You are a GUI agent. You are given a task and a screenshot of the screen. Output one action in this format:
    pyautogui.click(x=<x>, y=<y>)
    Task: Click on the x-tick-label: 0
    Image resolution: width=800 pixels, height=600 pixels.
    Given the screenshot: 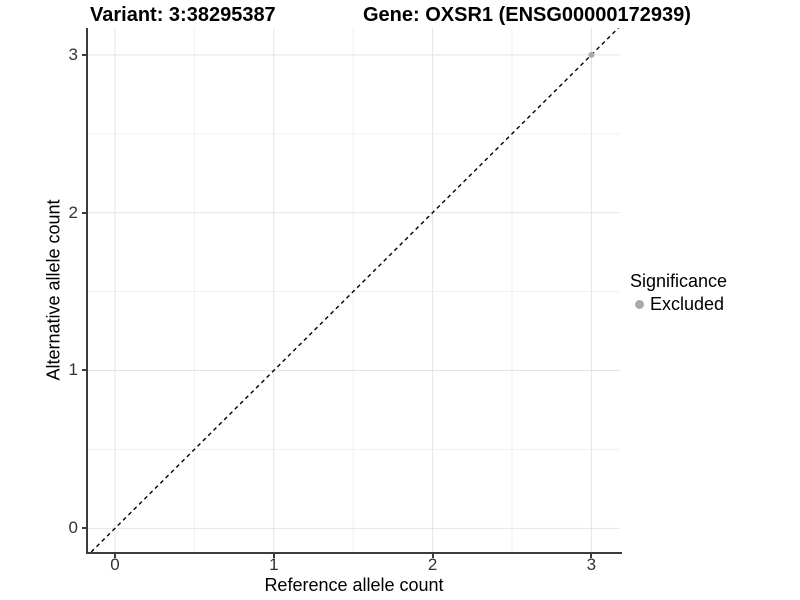 What is the action you would take?
    pyautogui.click(x=115, y=564)
    